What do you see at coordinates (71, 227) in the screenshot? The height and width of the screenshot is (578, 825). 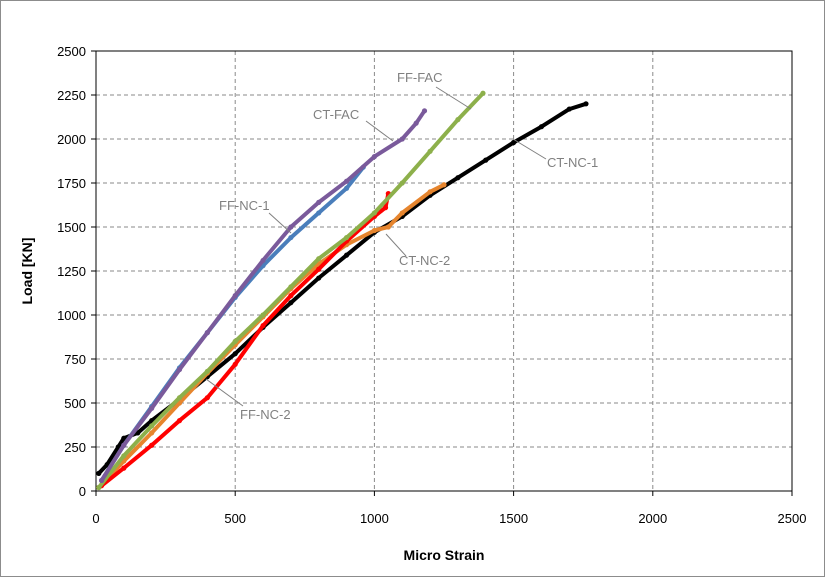 I see `y-tick-label: 1500` at bounding box center [71, 227].